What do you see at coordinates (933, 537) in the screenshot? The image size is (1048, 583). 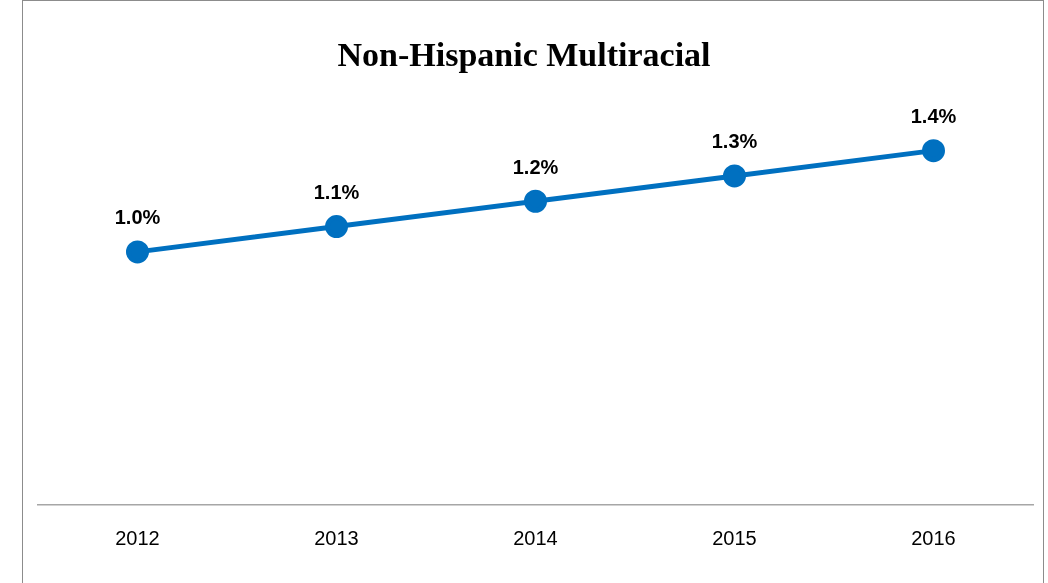 I see `x-tick-label: 2016` at bounding box center [933, 537].